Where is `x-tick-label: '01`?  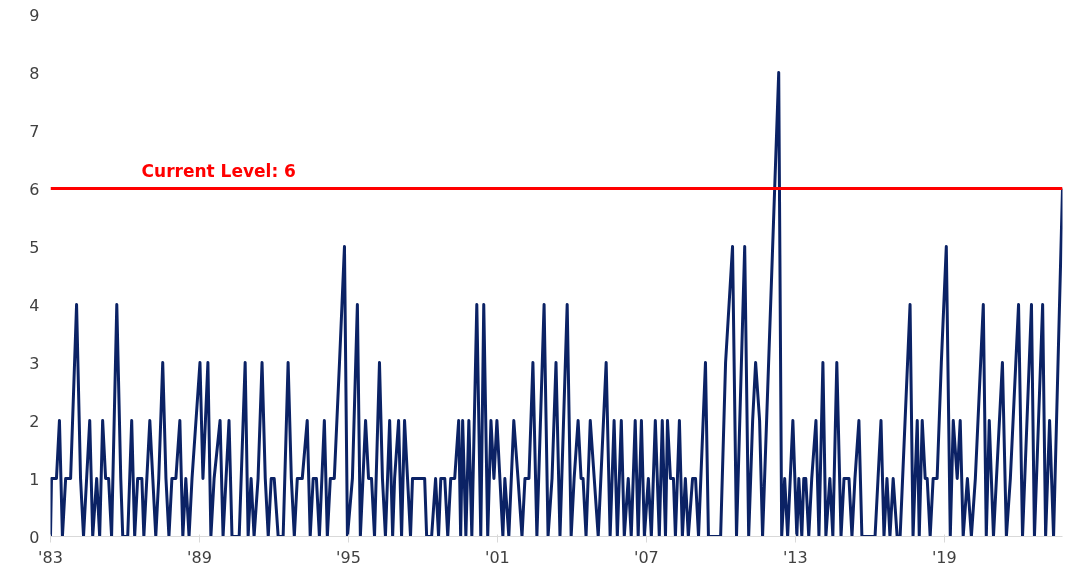
x-tick-label: '01 is located at coordinates (497, 557).